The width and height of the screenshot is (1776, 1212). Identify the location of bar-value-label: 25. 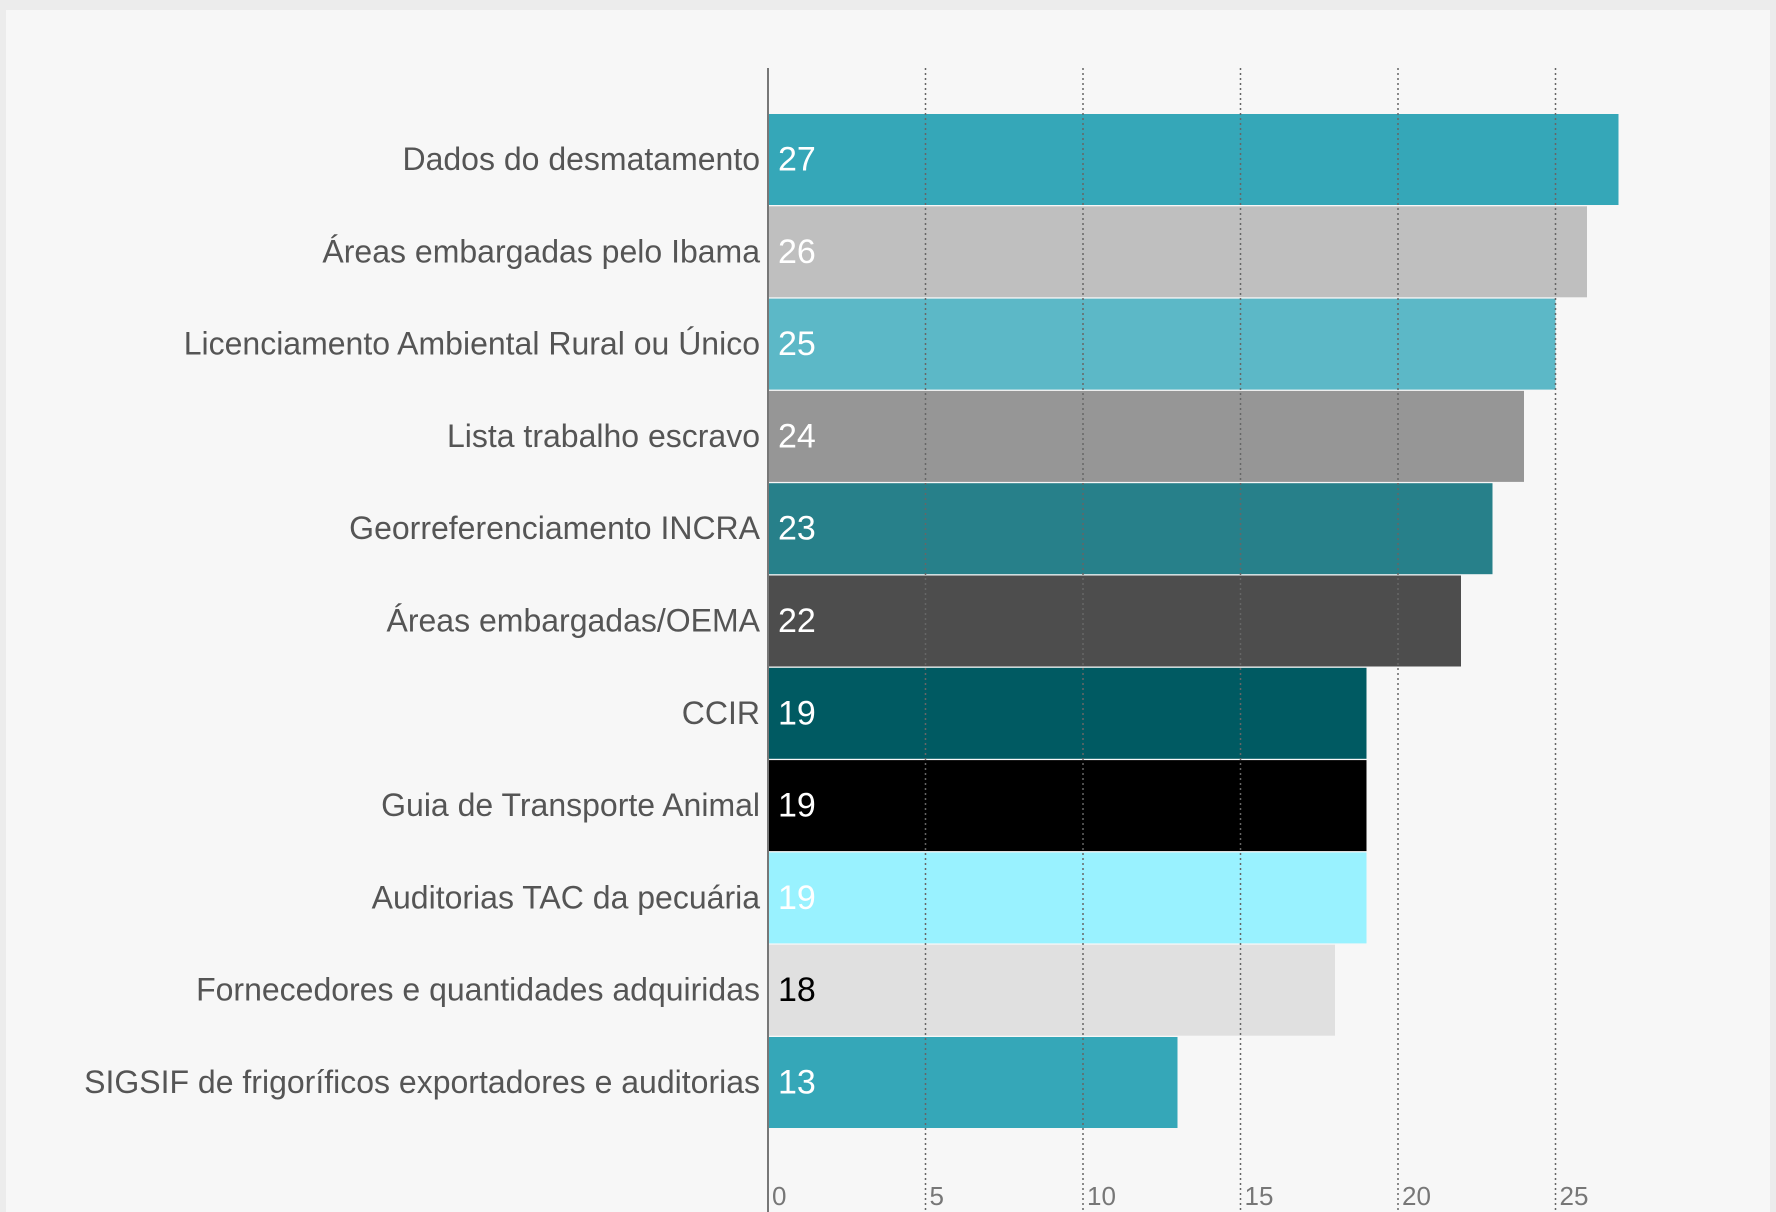
(797, 344).